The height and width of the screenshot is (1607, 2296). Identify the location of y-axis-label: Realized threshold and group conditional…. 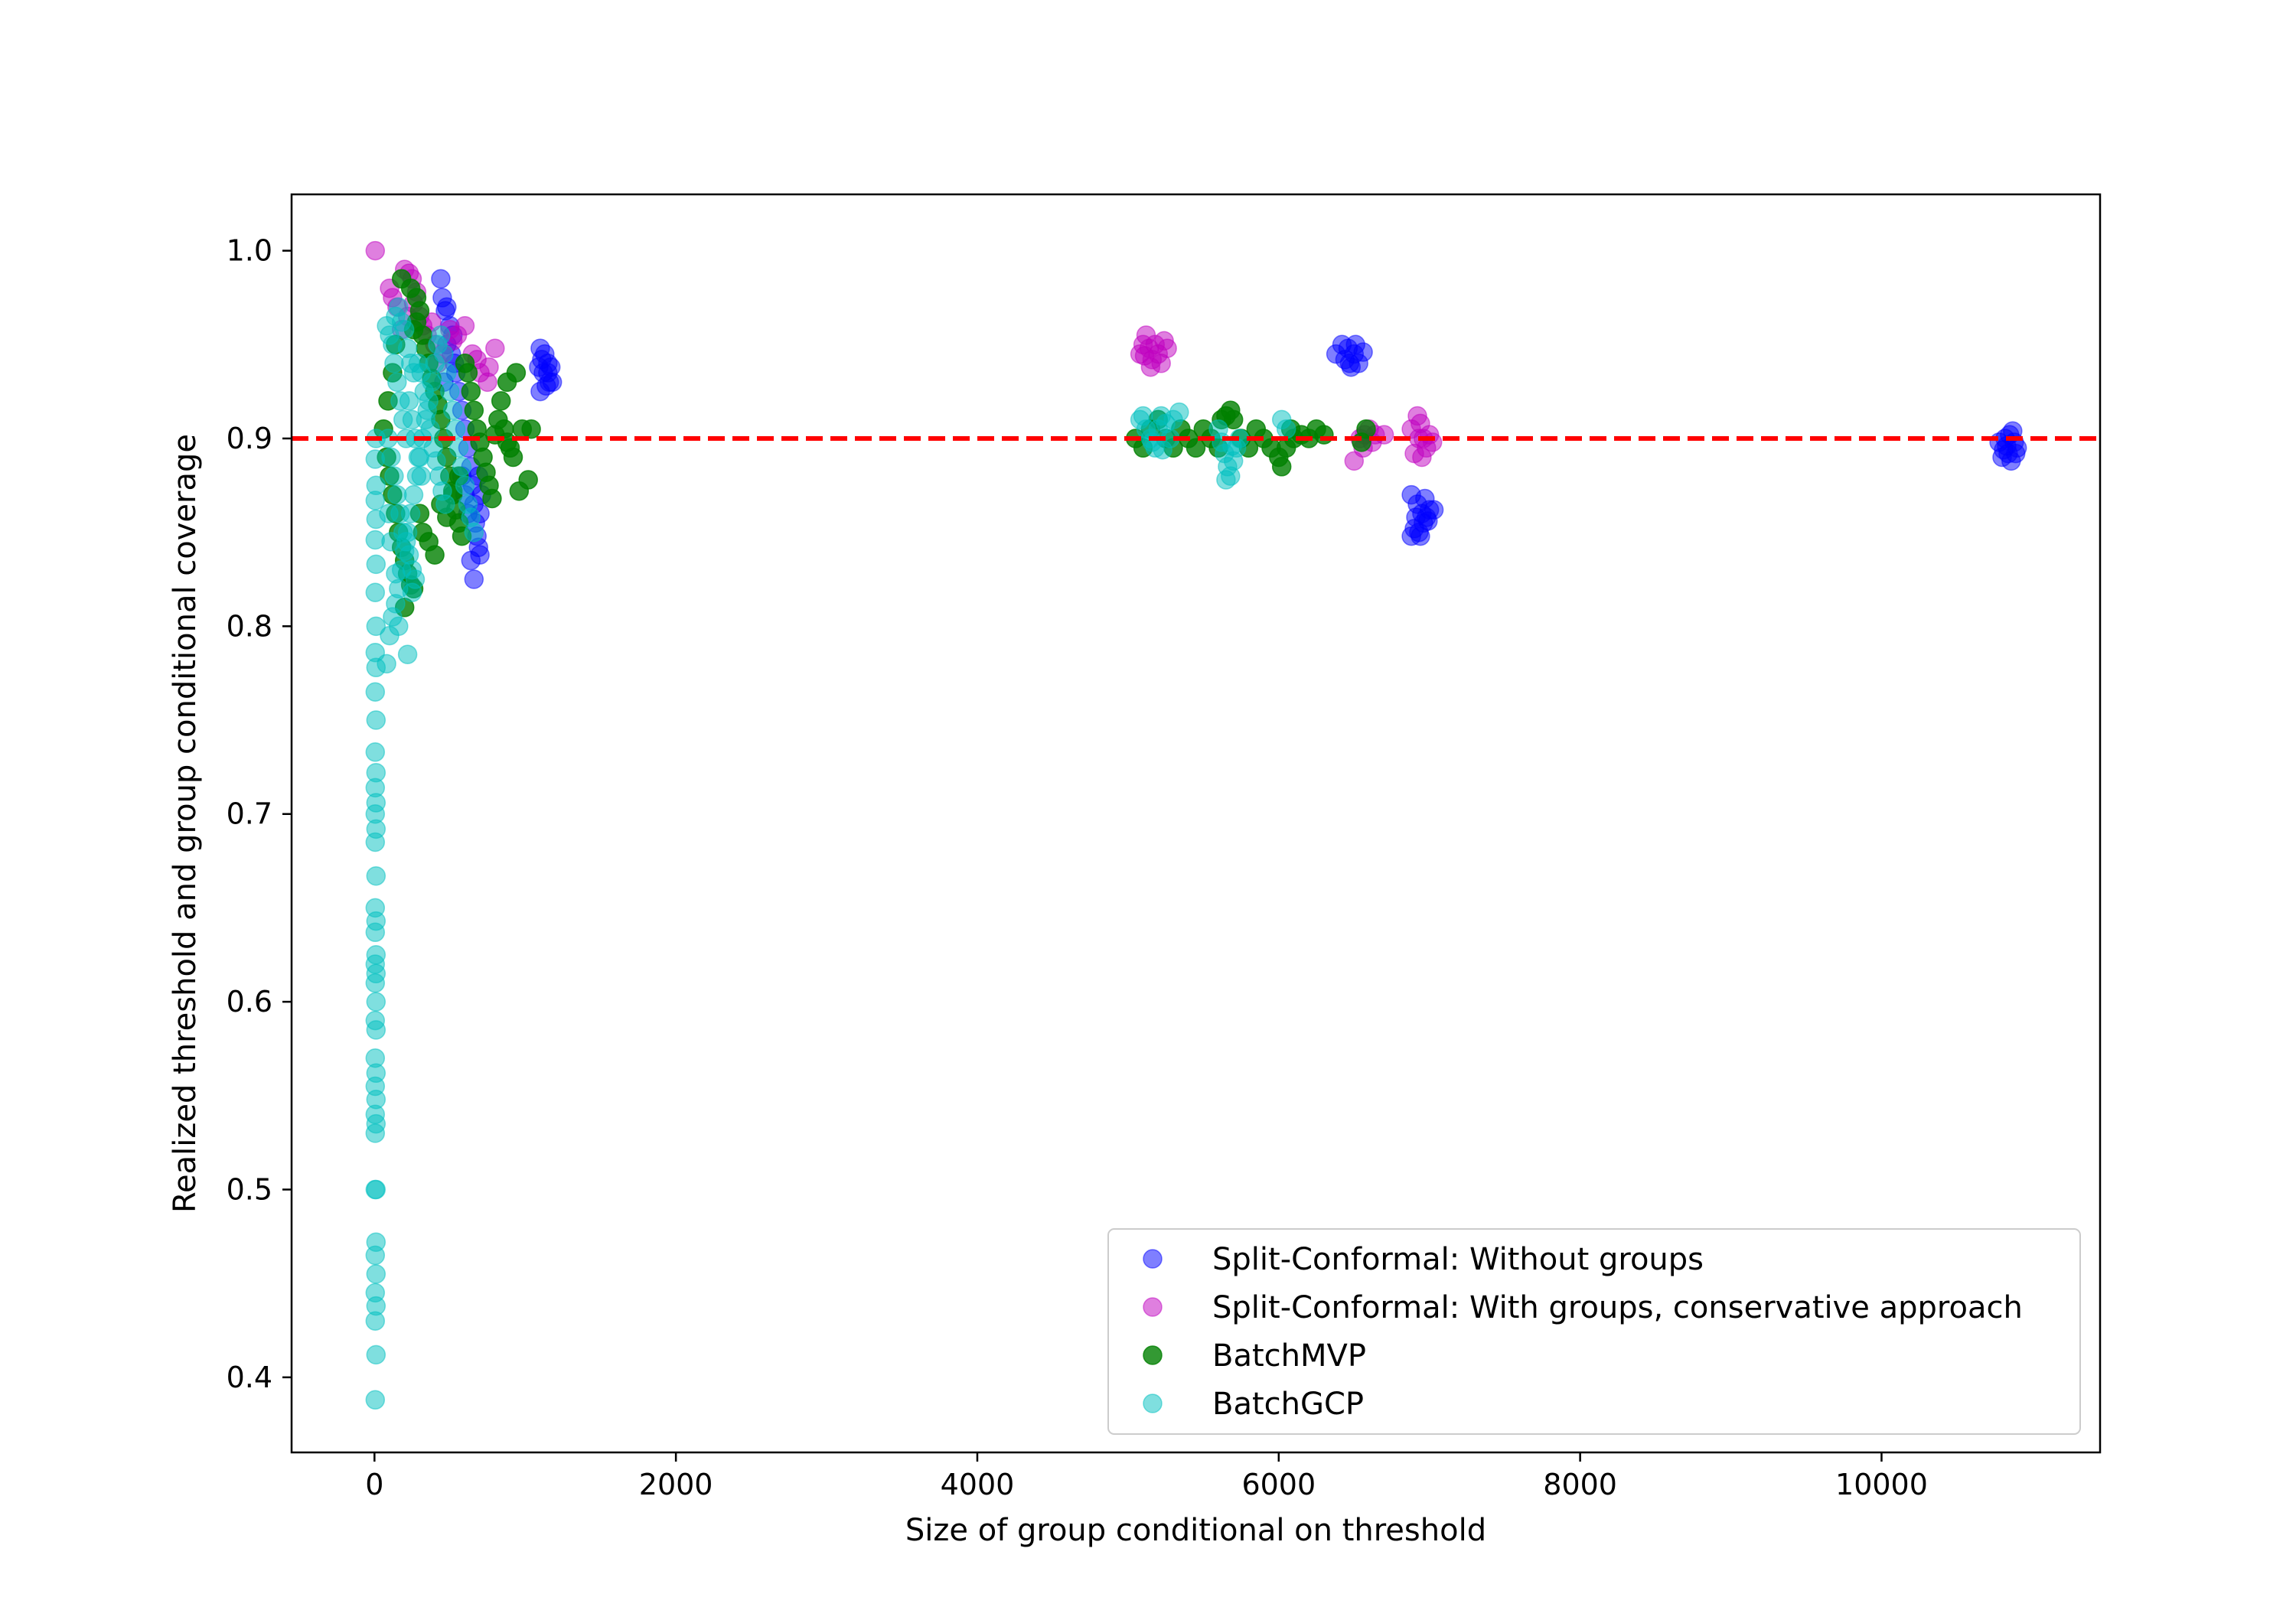
(185, 823).